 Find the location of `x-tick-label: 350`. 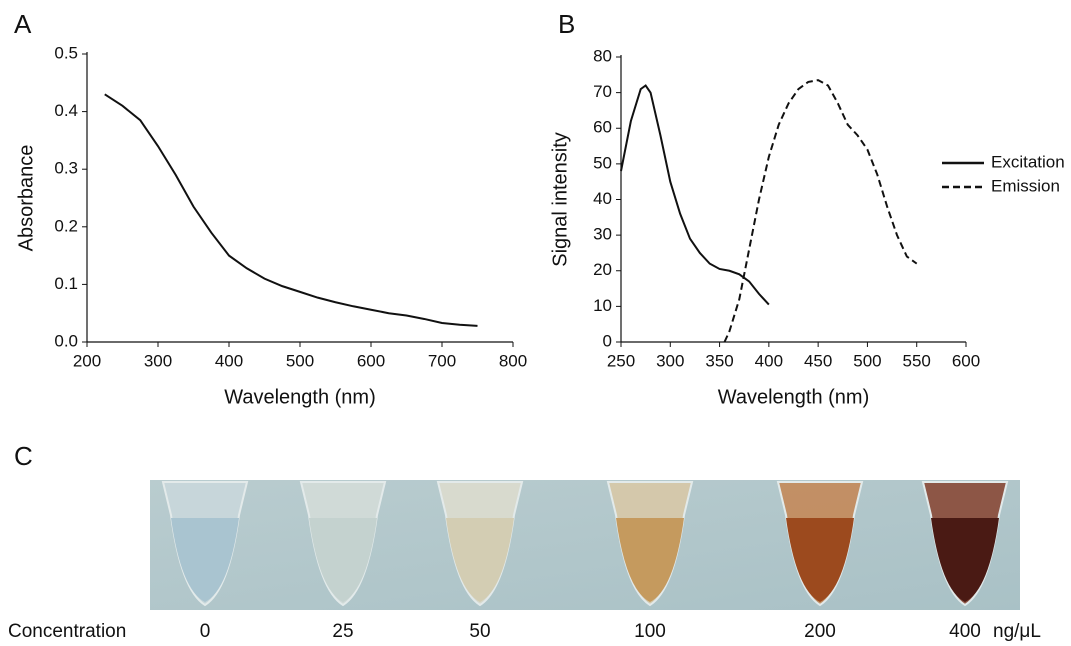

x-tick-label: 350 is located at coordinates (719, 360).